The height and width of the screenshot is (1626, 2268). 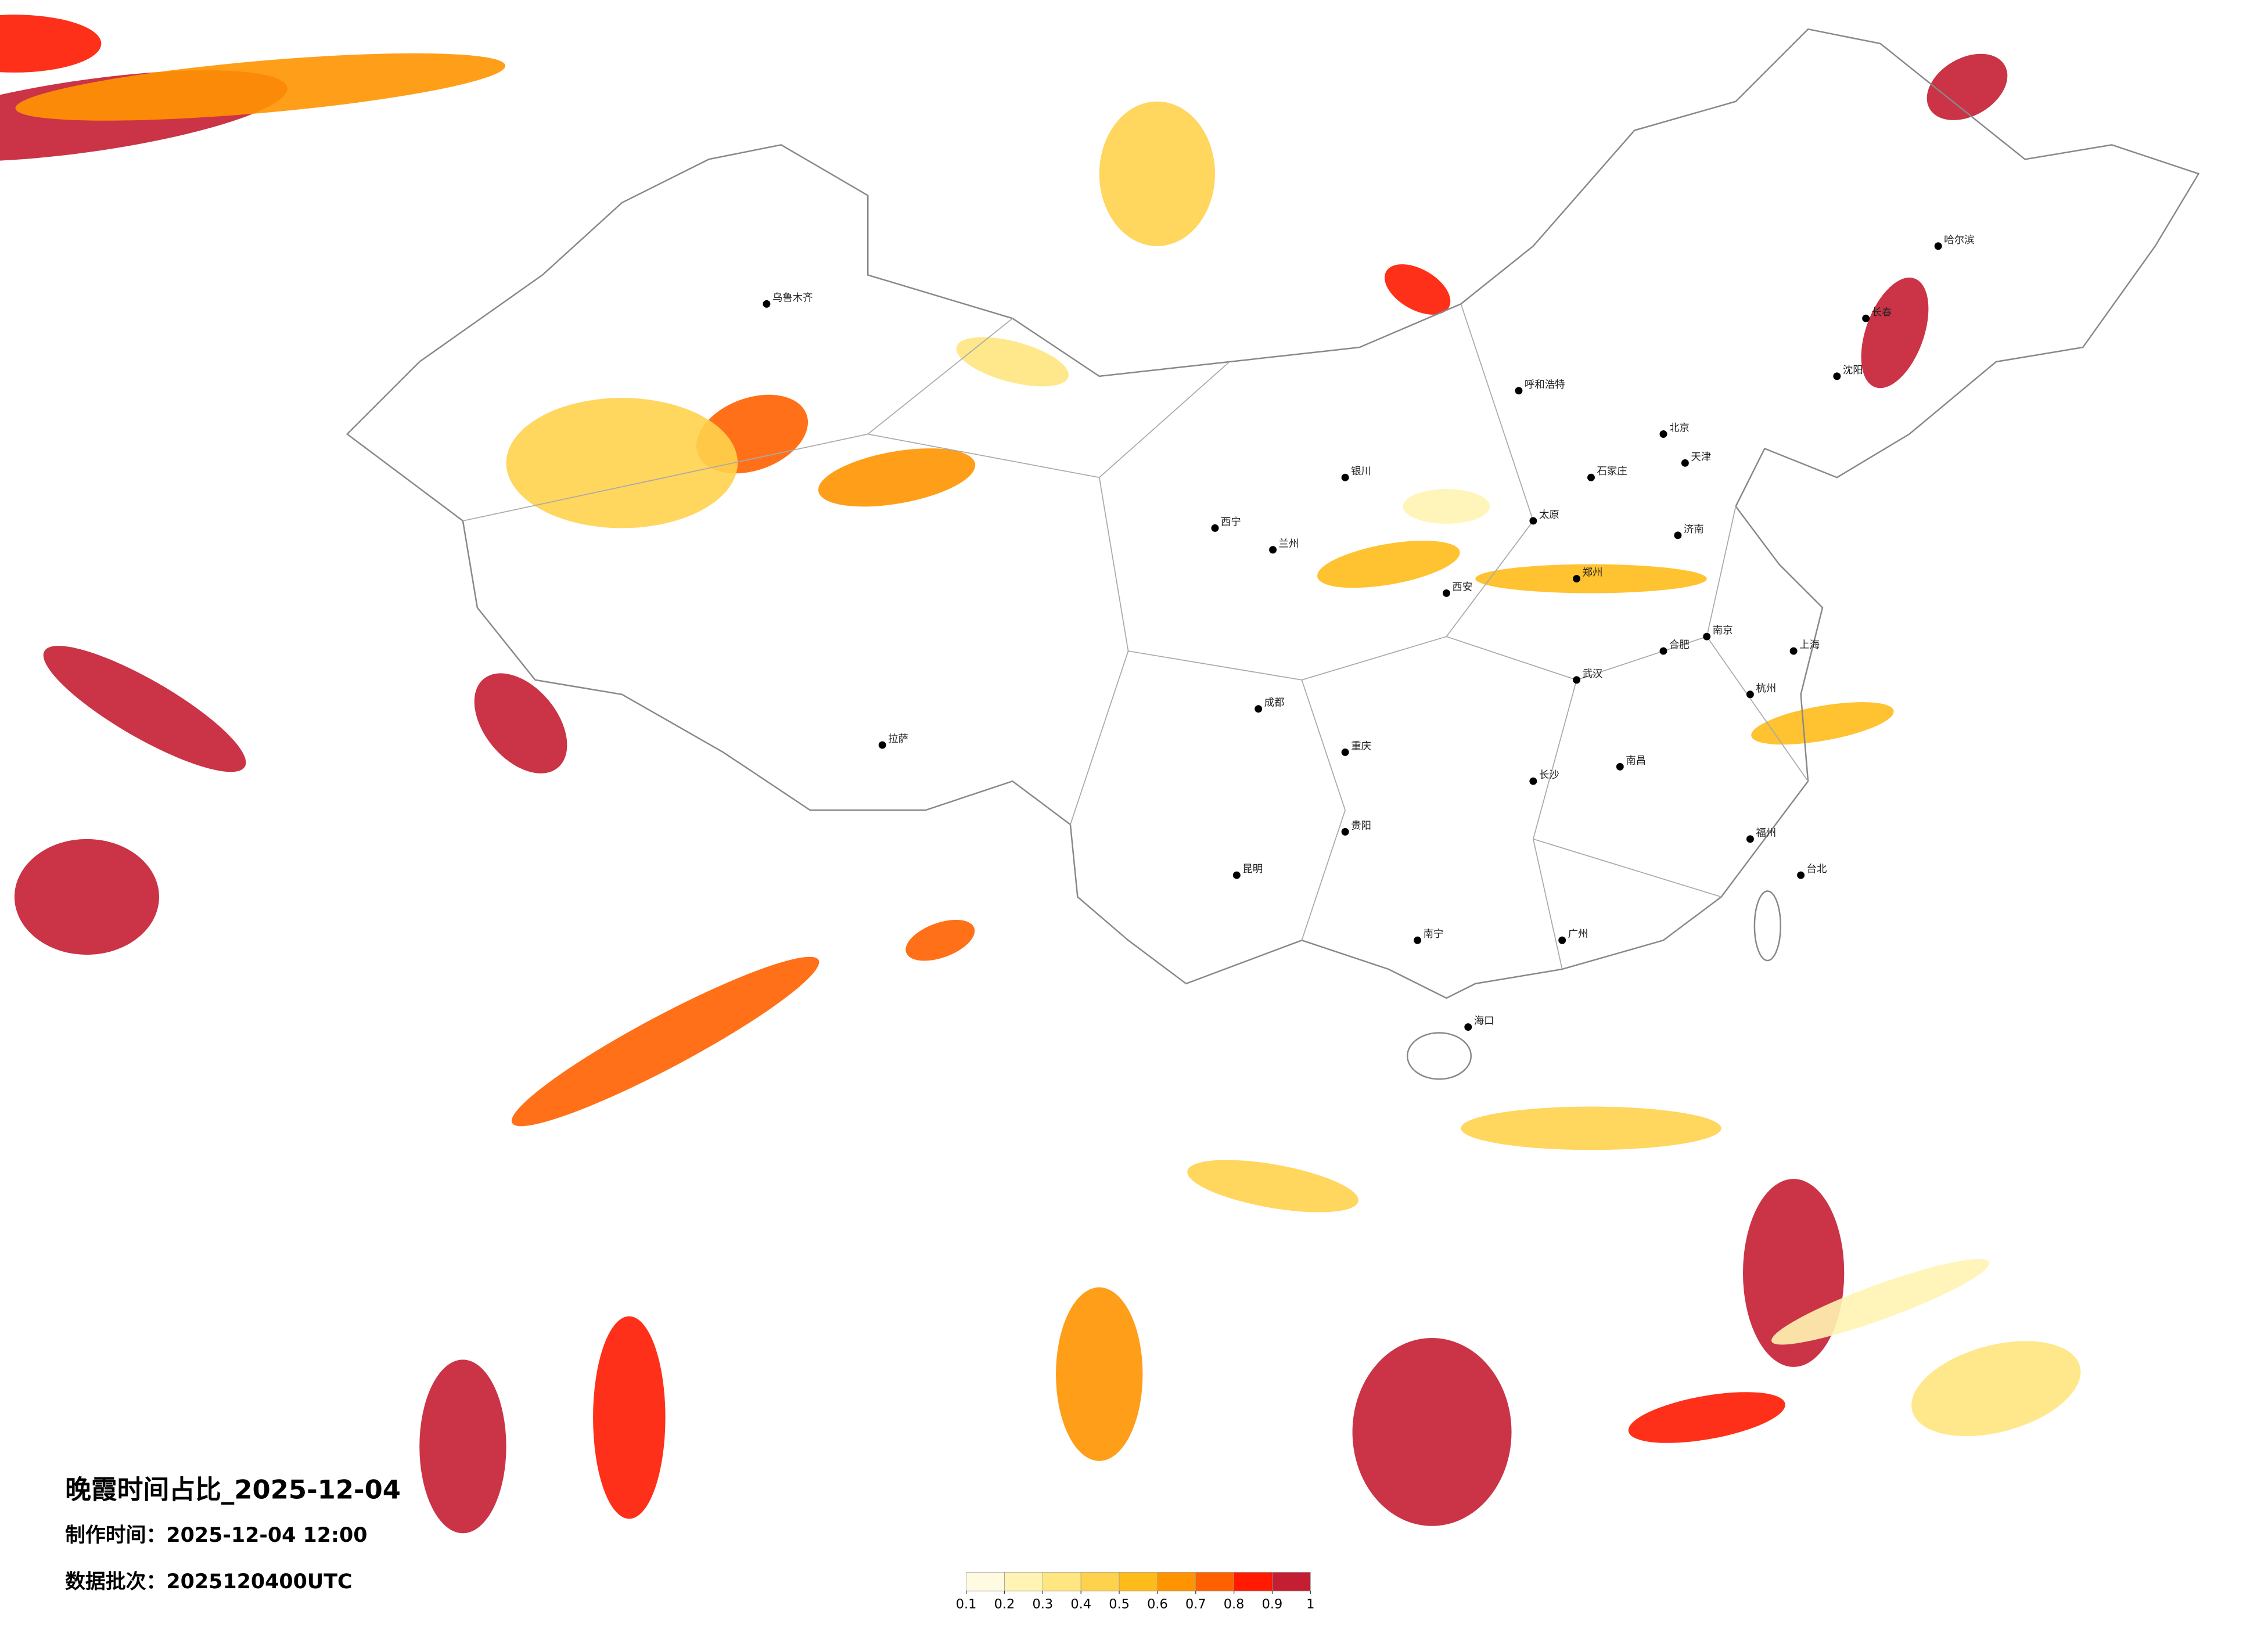 I want to click on city-label: 长沙, so click(x=1549, y=775).